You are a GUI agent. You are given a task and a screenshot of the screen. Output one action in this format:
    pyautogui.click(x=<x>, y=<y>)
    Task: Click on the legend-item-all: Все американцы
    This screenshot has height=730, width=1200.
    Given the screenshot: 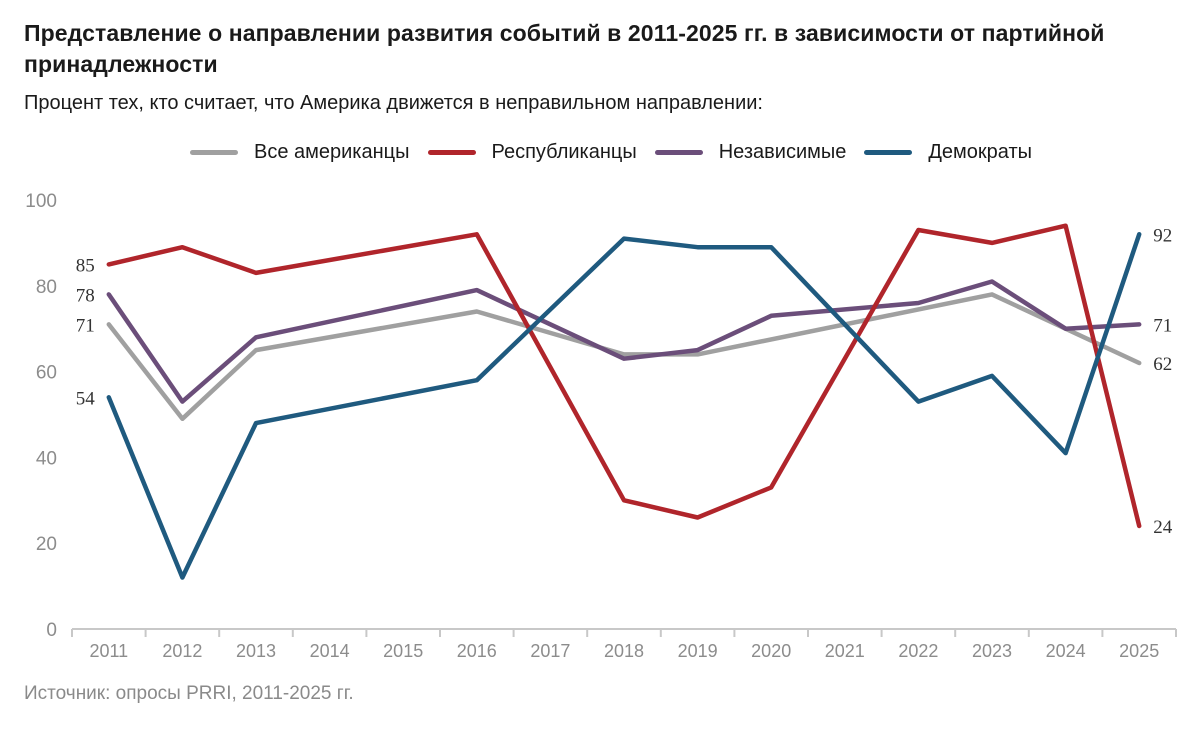 What is the action you would take?
    pyautogui.click(x=300, y=152)
    